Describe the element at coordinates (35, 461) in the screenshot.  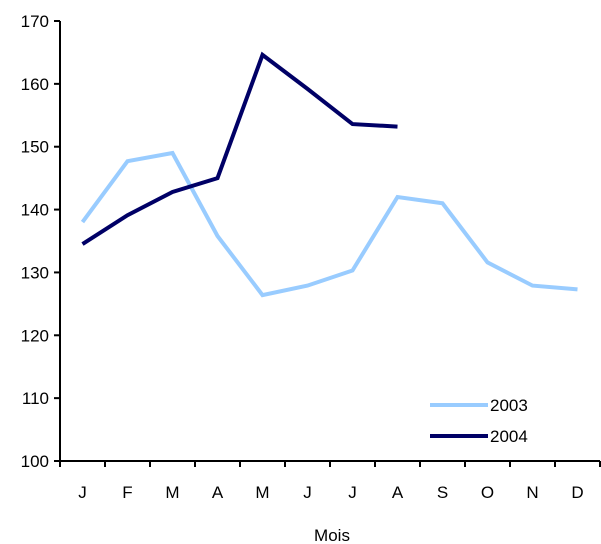
I see `y-tick-label: 100` at that location.